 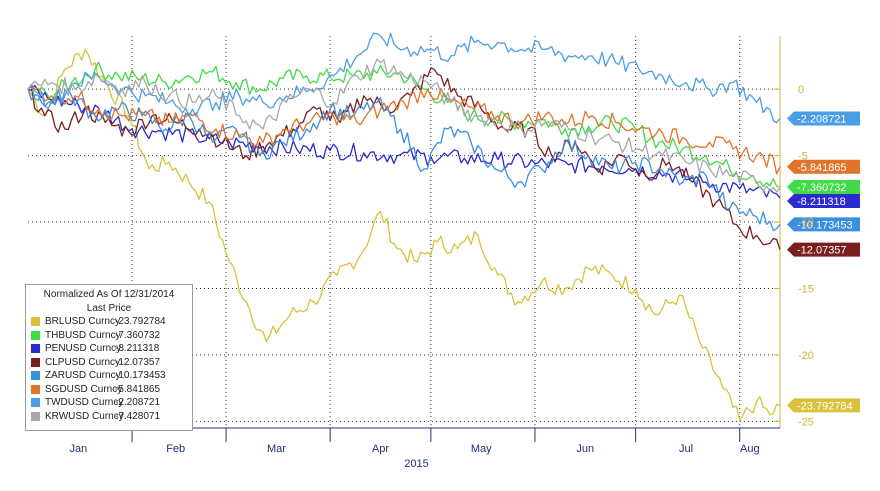 I want to click on legend-series-name: KRWUSD Curncy, so click(x=84, y=416).